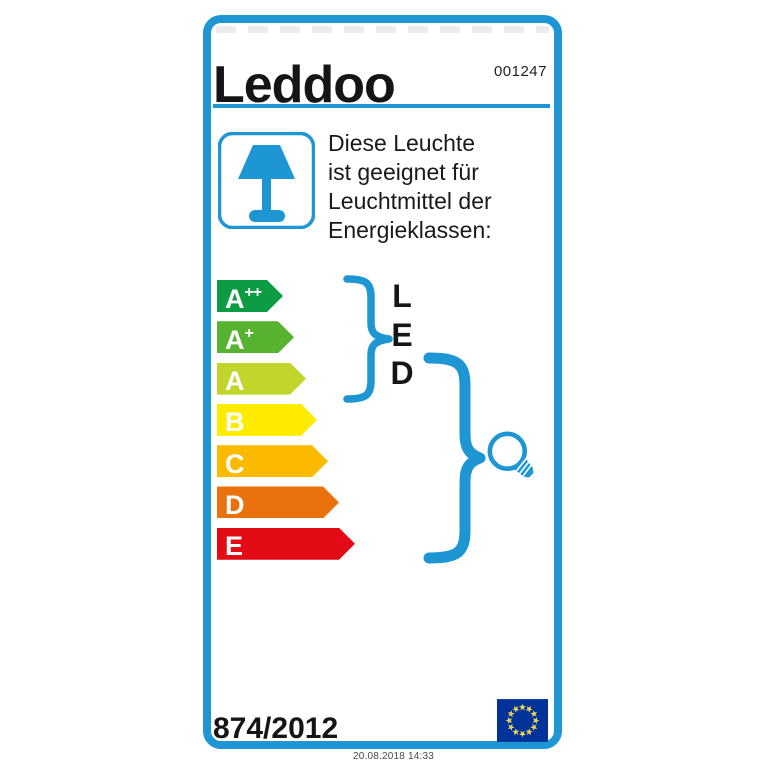  Describe the element at coordinates (516, 462) in the screenshot. I see `light-bulb-icon` at that location.